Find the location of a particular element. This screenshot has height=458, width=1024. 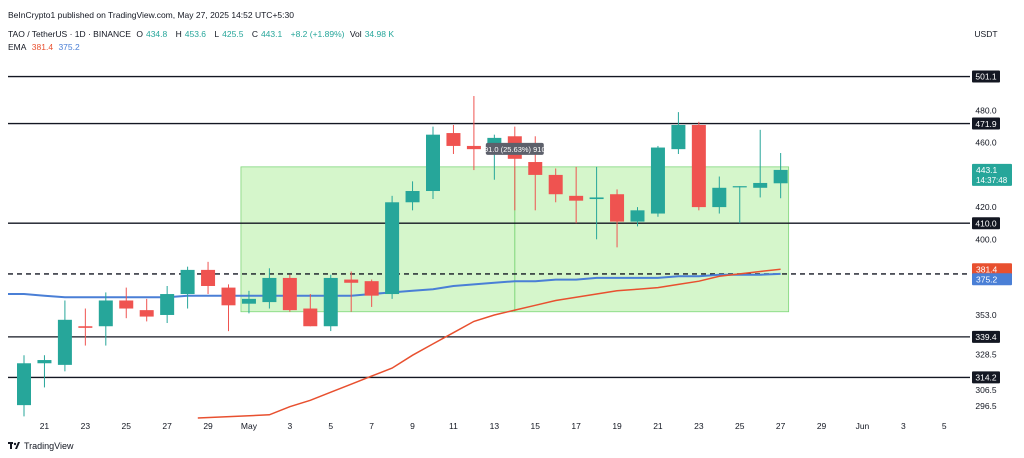

price-tag-label: 375.2 is located at coordinates (987, 279).